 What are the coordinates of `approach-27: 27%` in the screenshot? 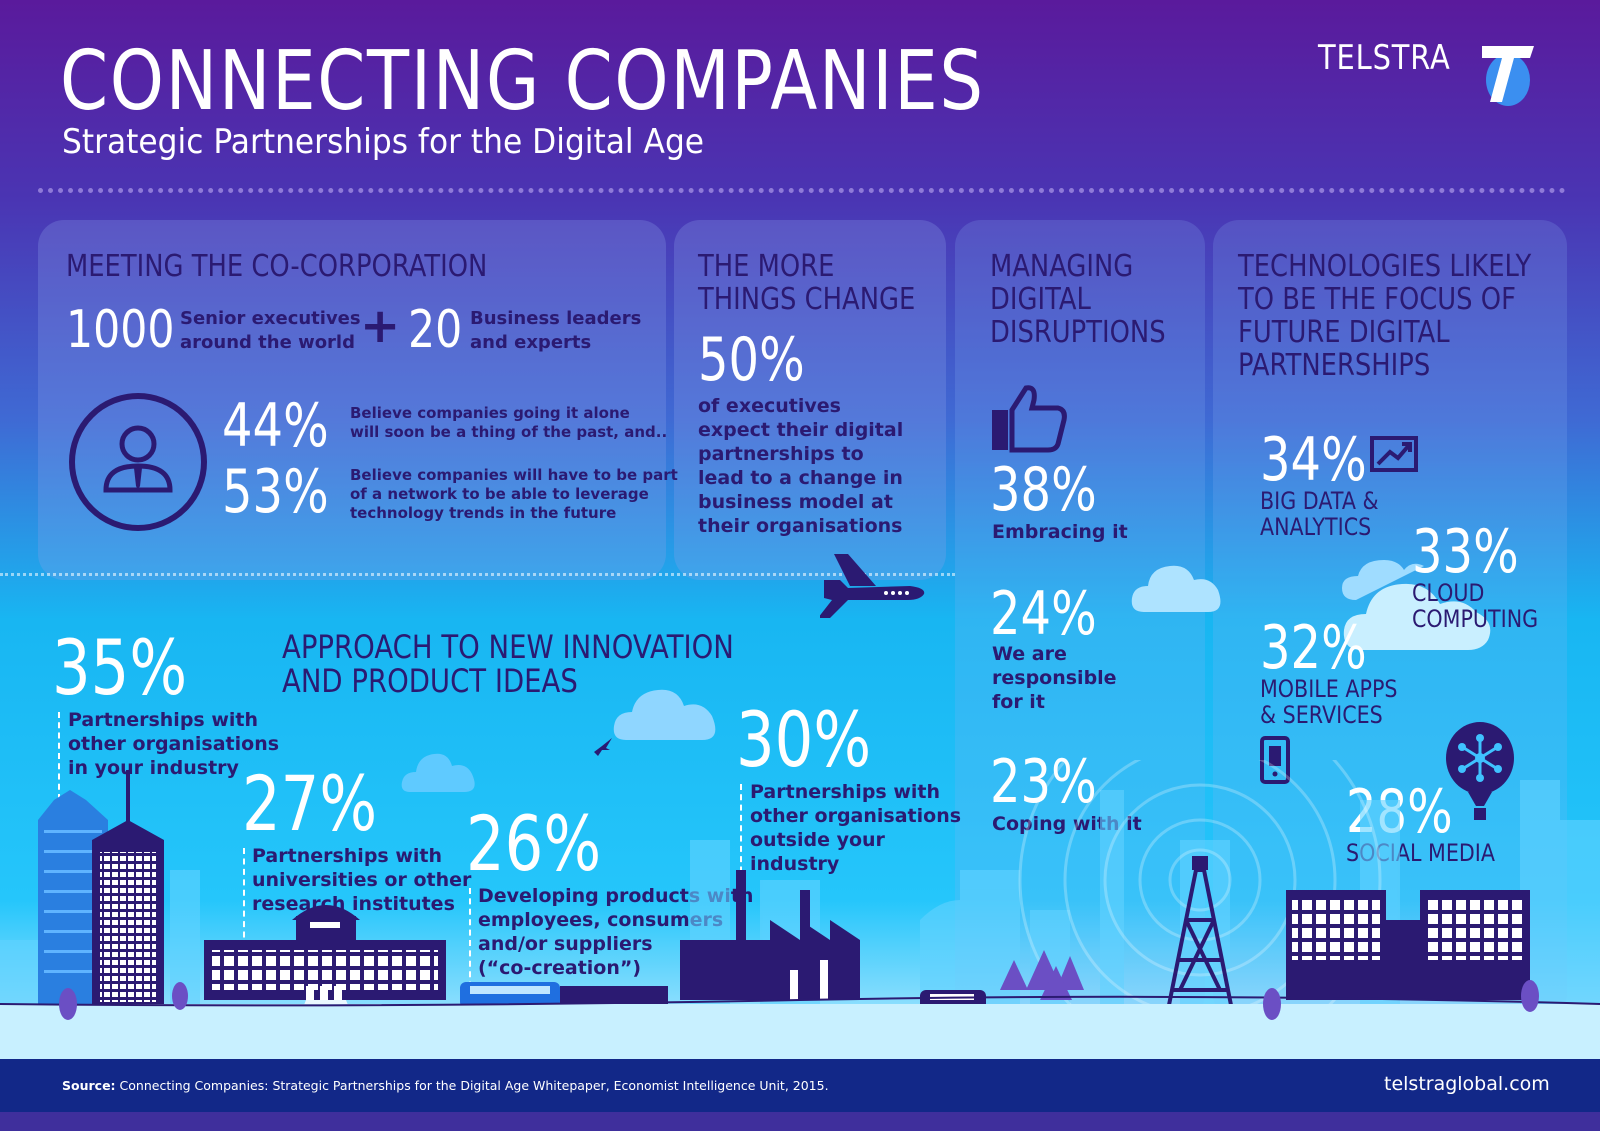 It's located at (310, 803).